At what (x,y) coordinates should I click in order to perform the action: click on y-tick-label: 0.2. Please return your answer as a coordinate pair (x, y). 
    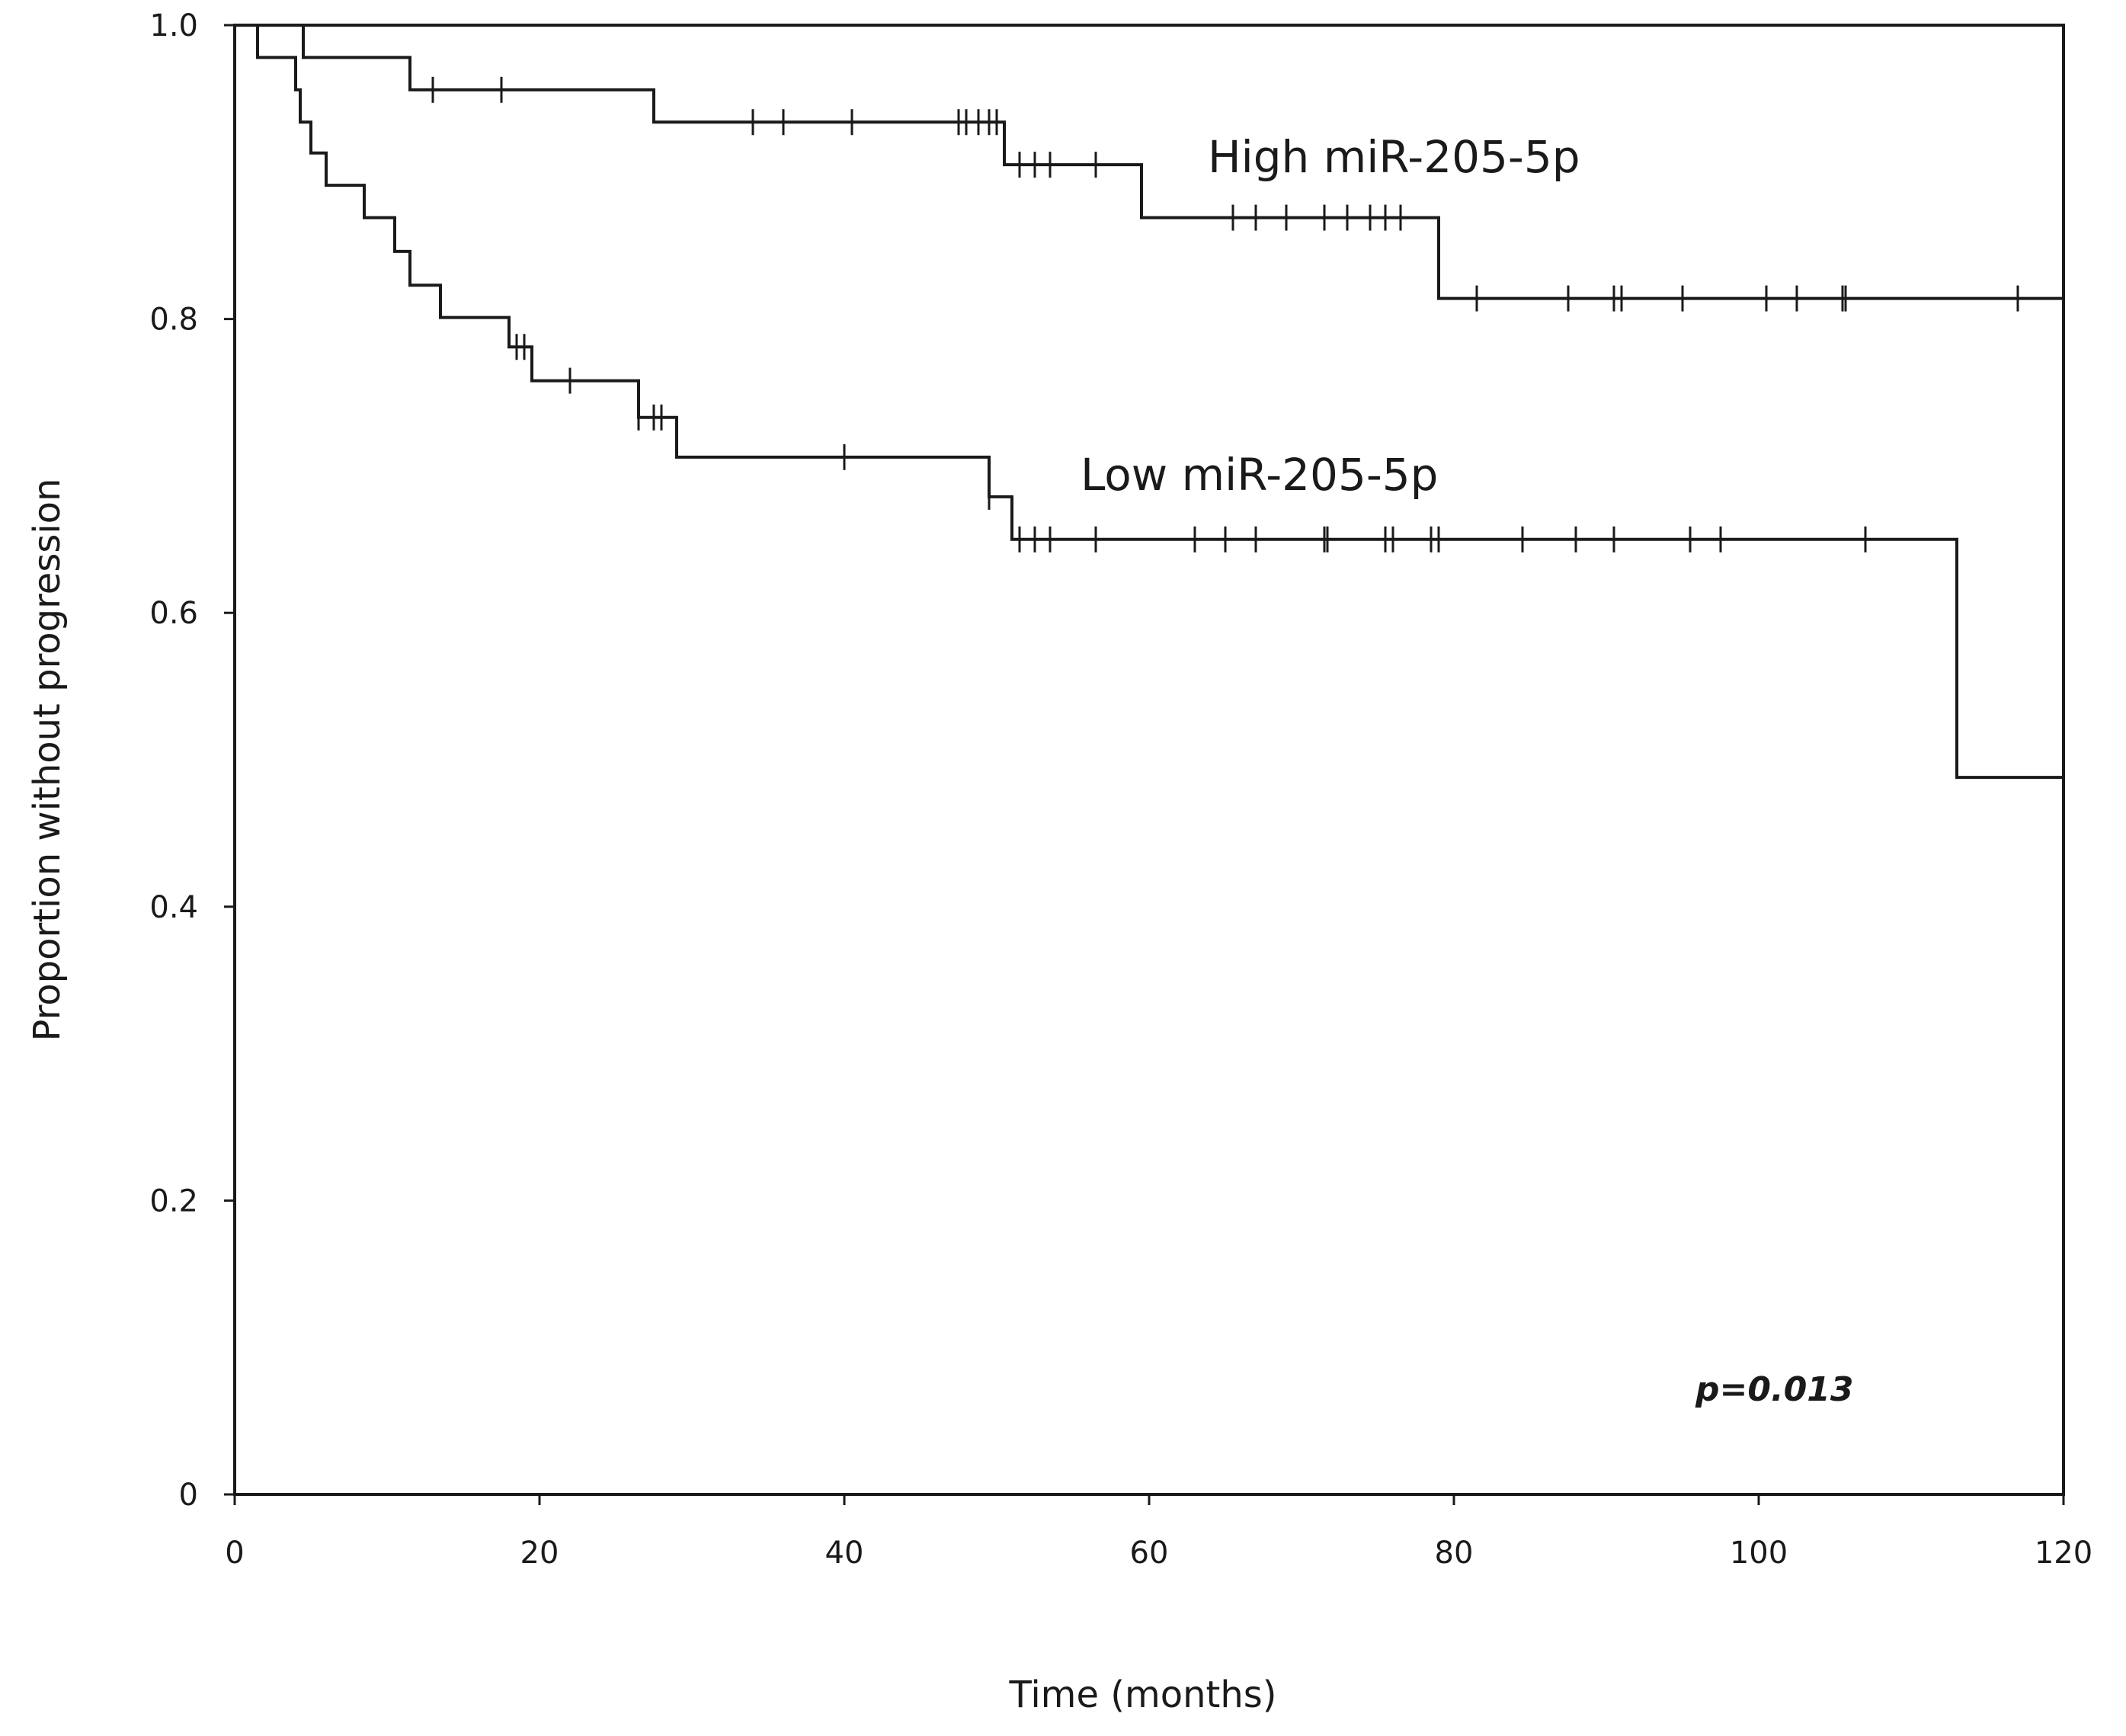
    Looking at the image, I should click on (173, 1201).